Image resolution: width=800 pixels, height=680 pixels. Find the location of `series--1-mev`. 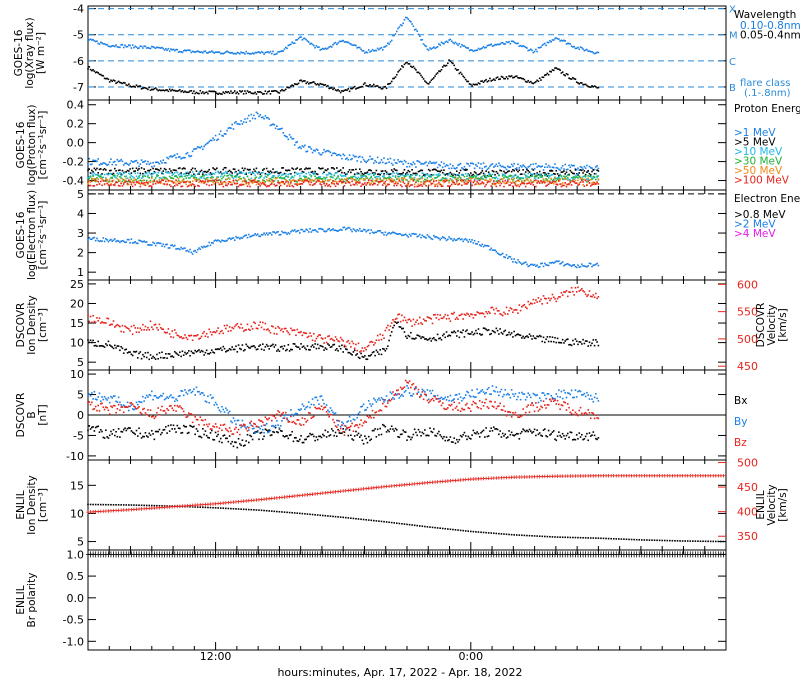

series--1-mev is located at coordinates (343, 142).